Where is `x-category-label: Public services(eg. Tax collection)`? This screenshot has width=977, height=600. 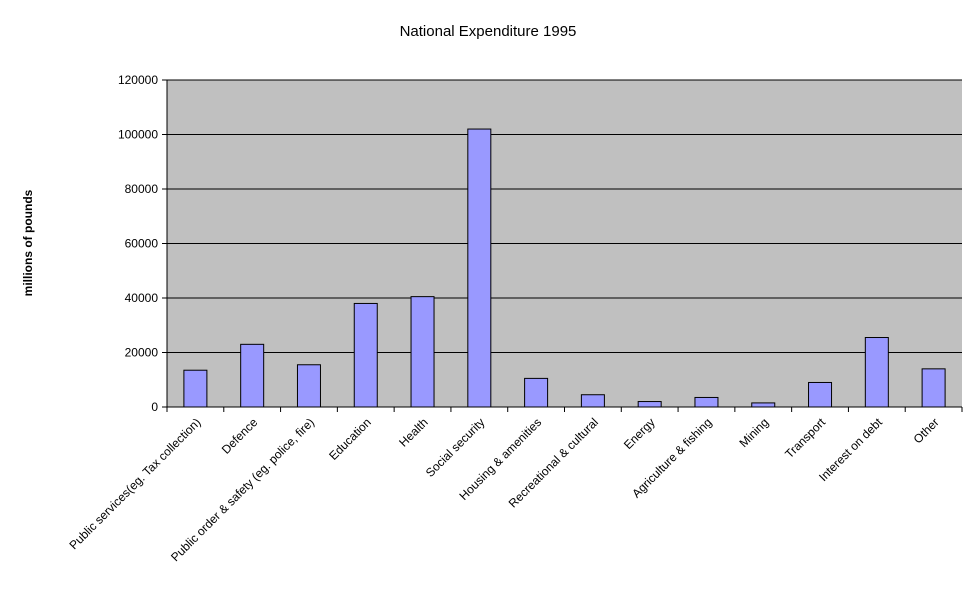
x-category-label: Public services(eg. Tax collection) is located at coordinates (134, 483).